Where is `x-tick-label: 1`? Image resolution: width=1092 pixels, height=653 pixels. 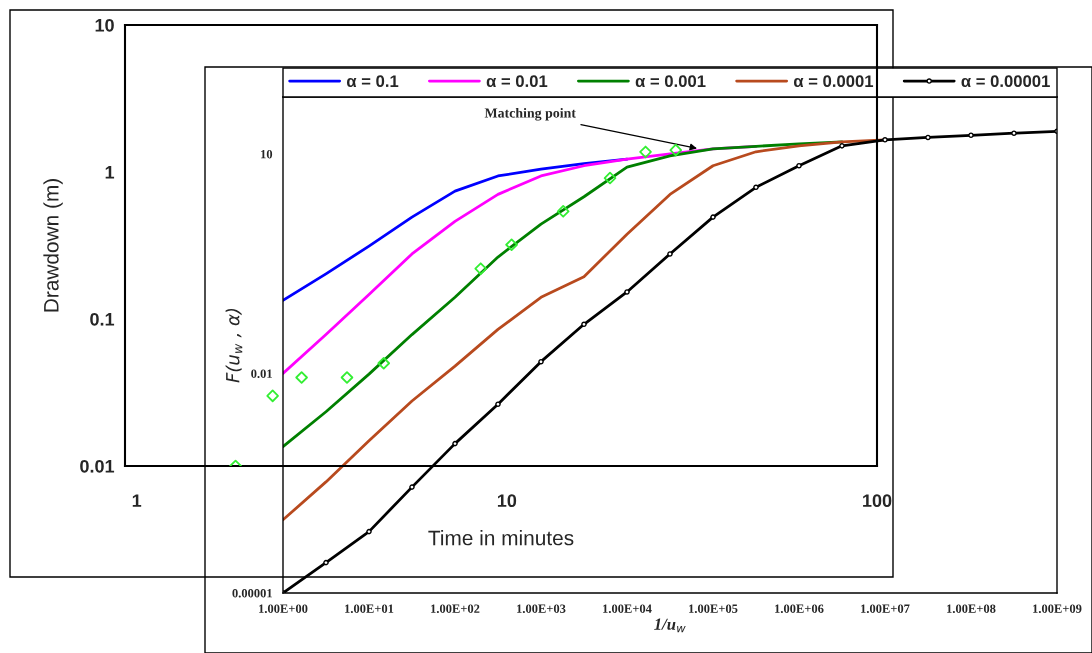 x-tick-label: 1 is located at coordinates (137, 500).